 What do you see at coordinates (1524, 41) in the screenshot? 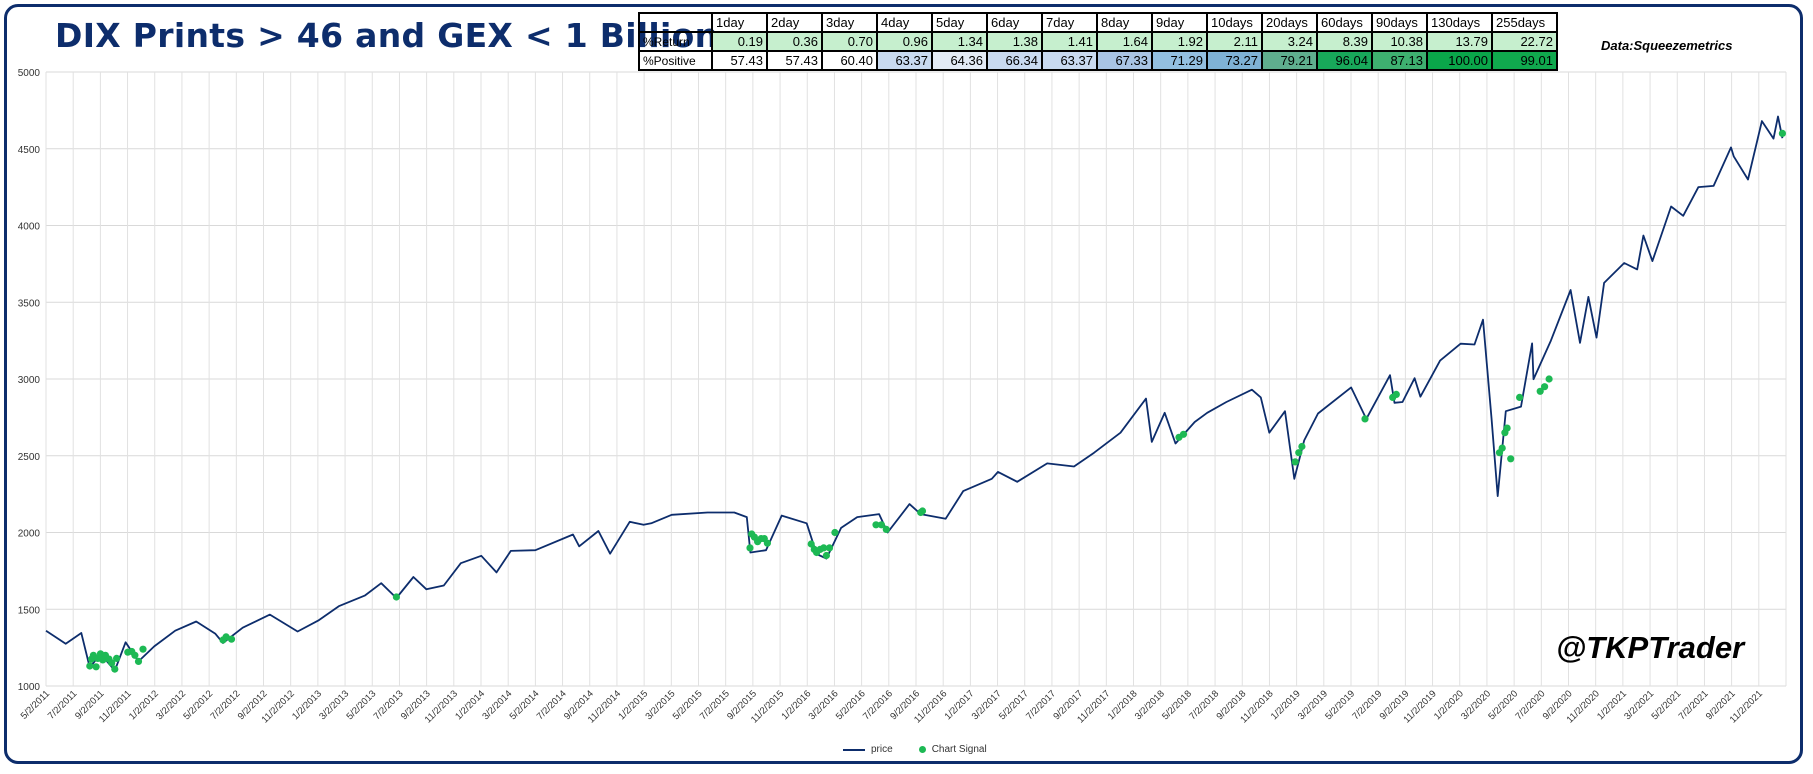
I see `stats-value-cell: 22.72` at bounding box center [1524, 41].